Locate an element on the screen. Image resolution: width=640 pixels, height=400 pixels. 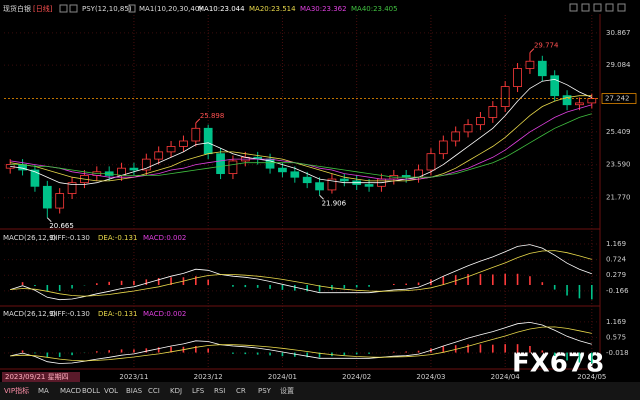
period: [日线] is located at coordinates (43, 8).